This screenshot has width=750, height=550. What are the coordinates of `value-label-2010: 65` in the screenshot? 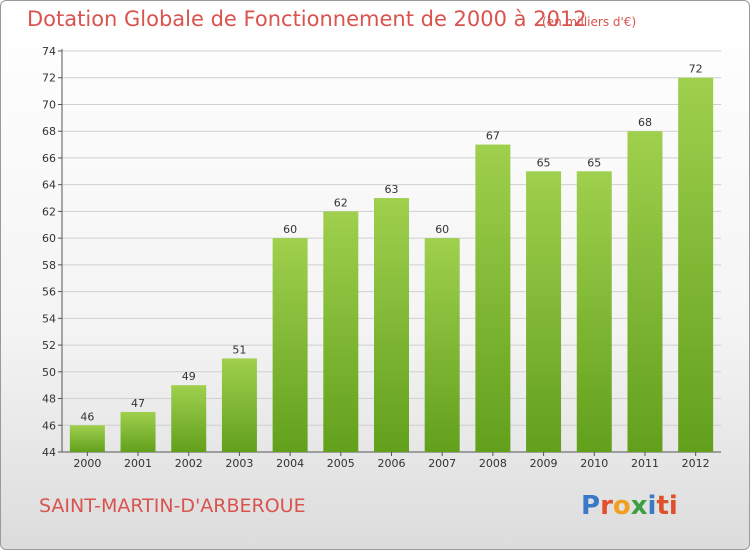 It's located at (594, 162).